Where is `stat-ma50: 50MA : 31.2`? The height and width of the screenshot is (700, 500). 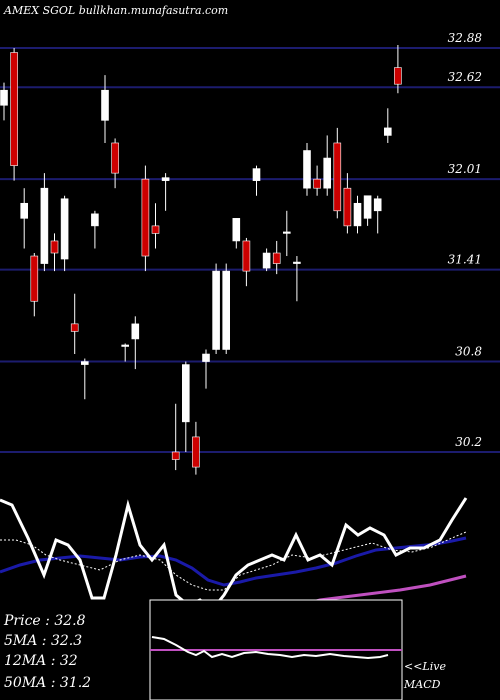 stat-ma50: 50MA : 31.2 is located at coordinates (47, 683).